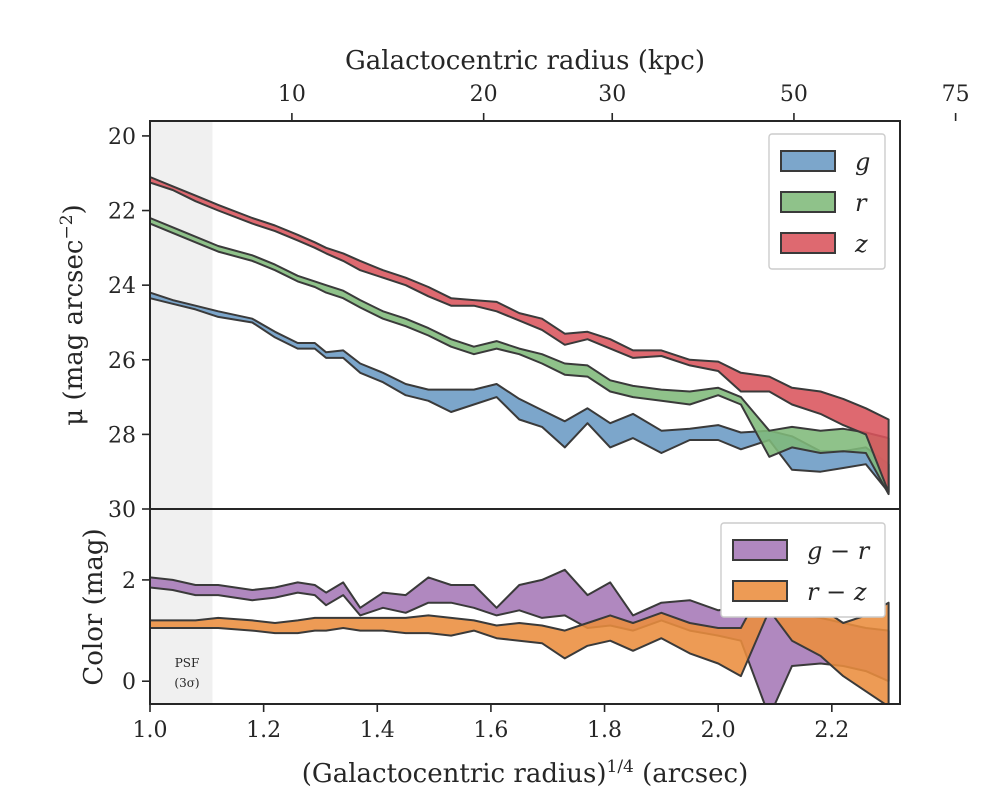  What do you see at coordinates (186, 683) in the screenshot?
I see `psf-sigma-label: (3σ)` at bounding box center [186, 683].